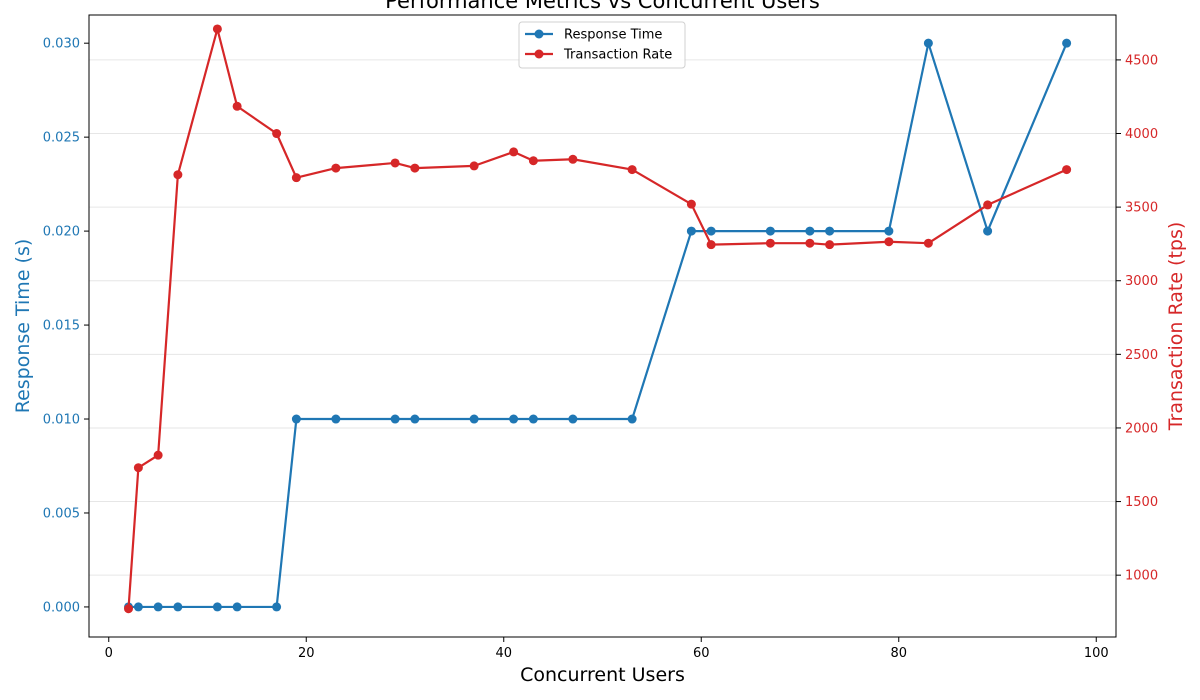  Describe the element at coordinates (1141, 281) in the screenshot. I see `y-right-tick-label: 3000` at that location.